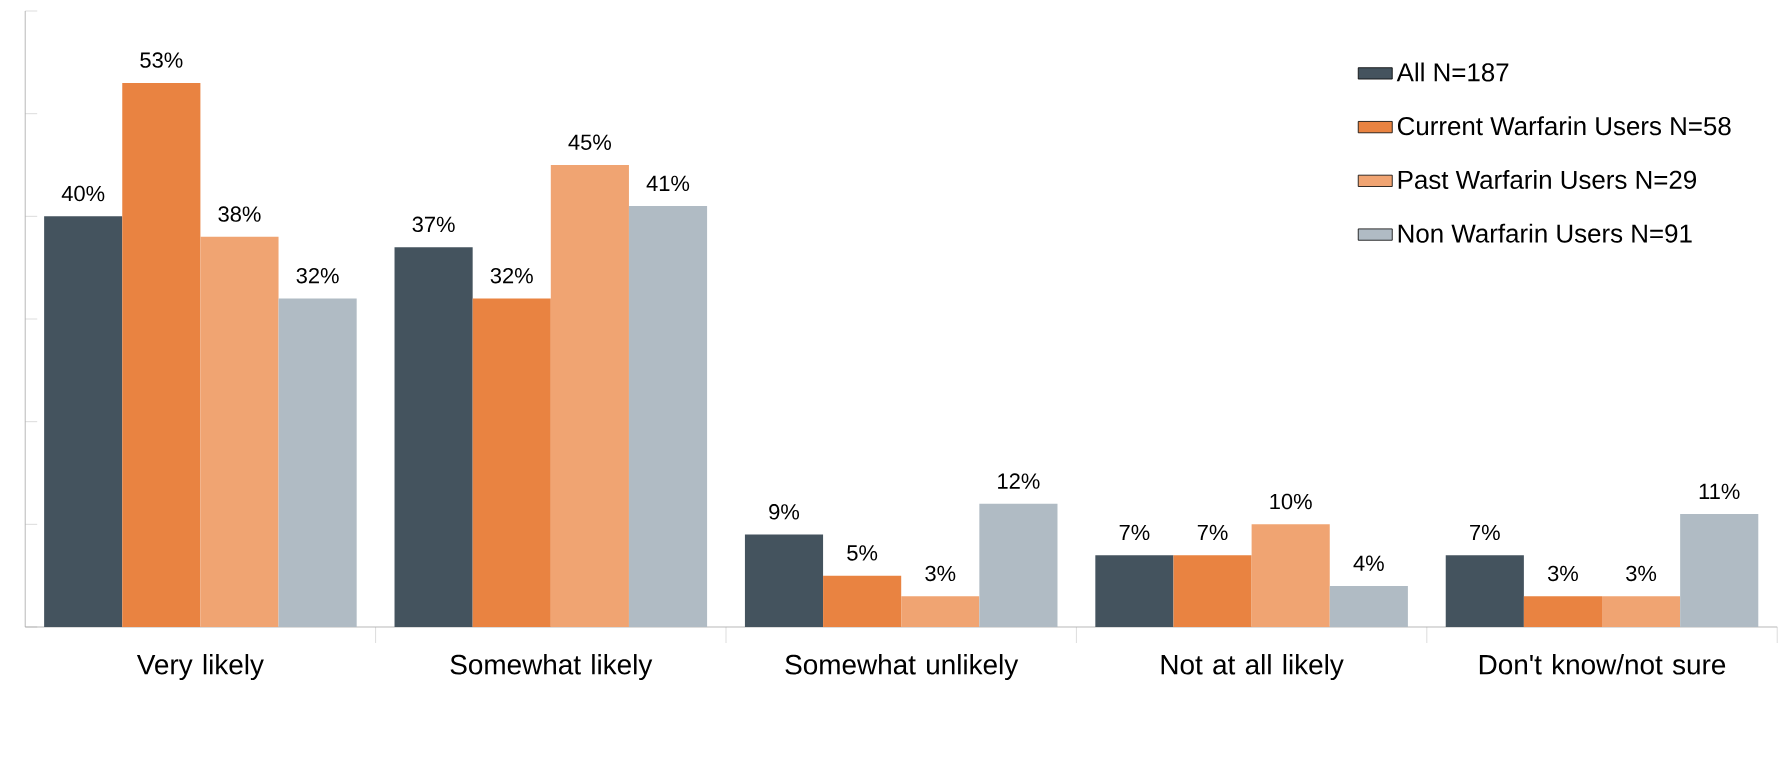 The image size is (1792, 771). Describe the element at coordinates (1547, 179) in the screenshot. I see `legend-label: Past Warfarin Users N=29` at that location.